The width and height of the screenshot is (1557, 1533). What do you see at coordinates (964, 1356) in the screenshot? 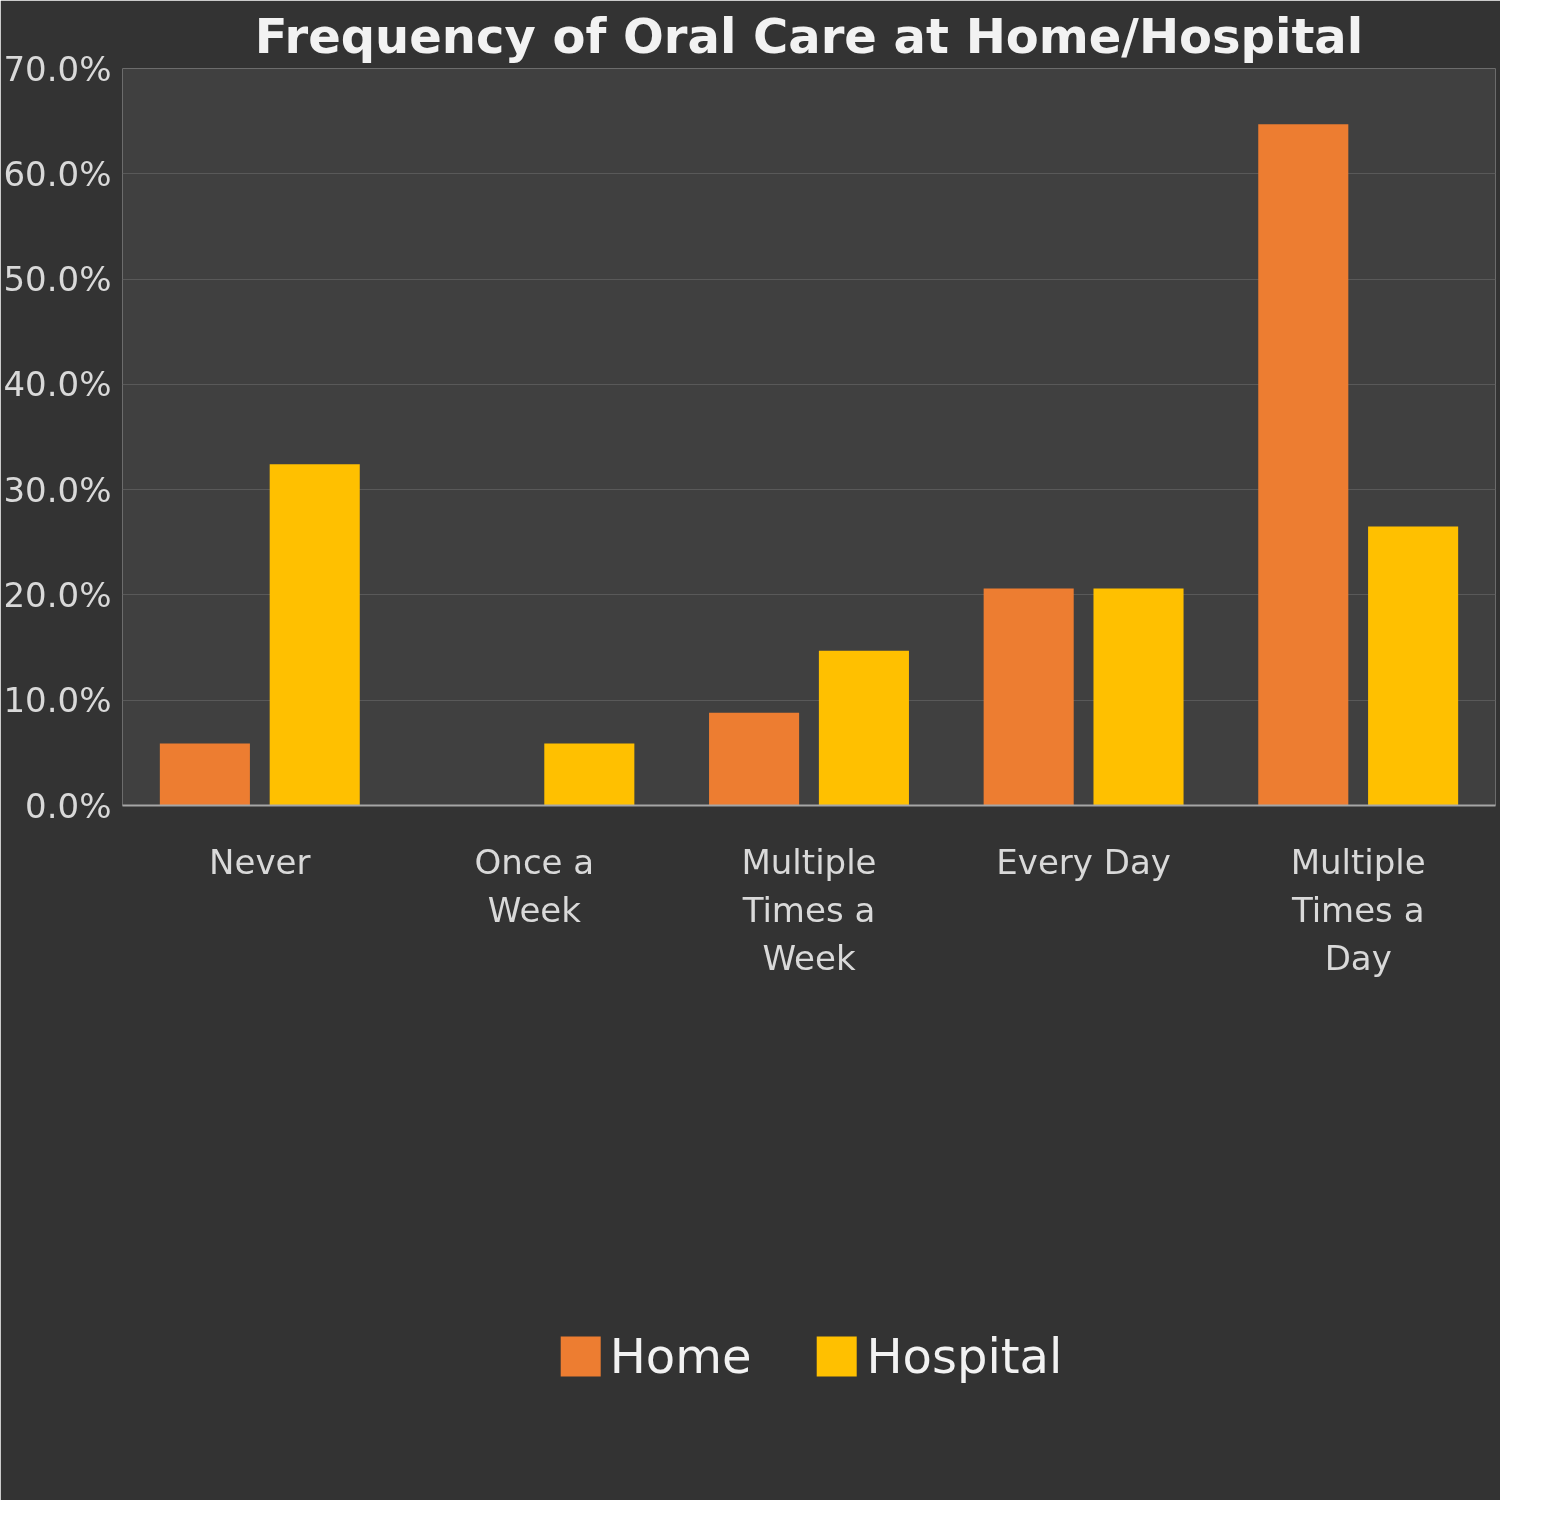
I see `legend-label: Hospital` at bounding box center [964, 1356].